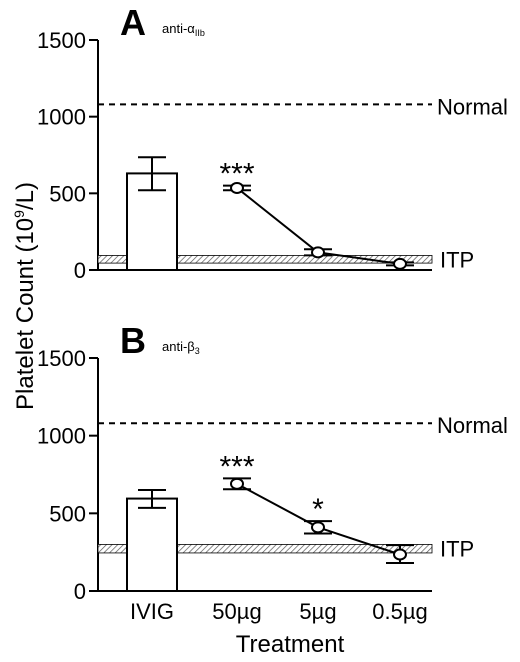 The width and height of the screenshot is (520, 662). Describe the element at coordinates (178, 346) in the screenshot. I see `panel-subtitle-base: anti-β` at that location.